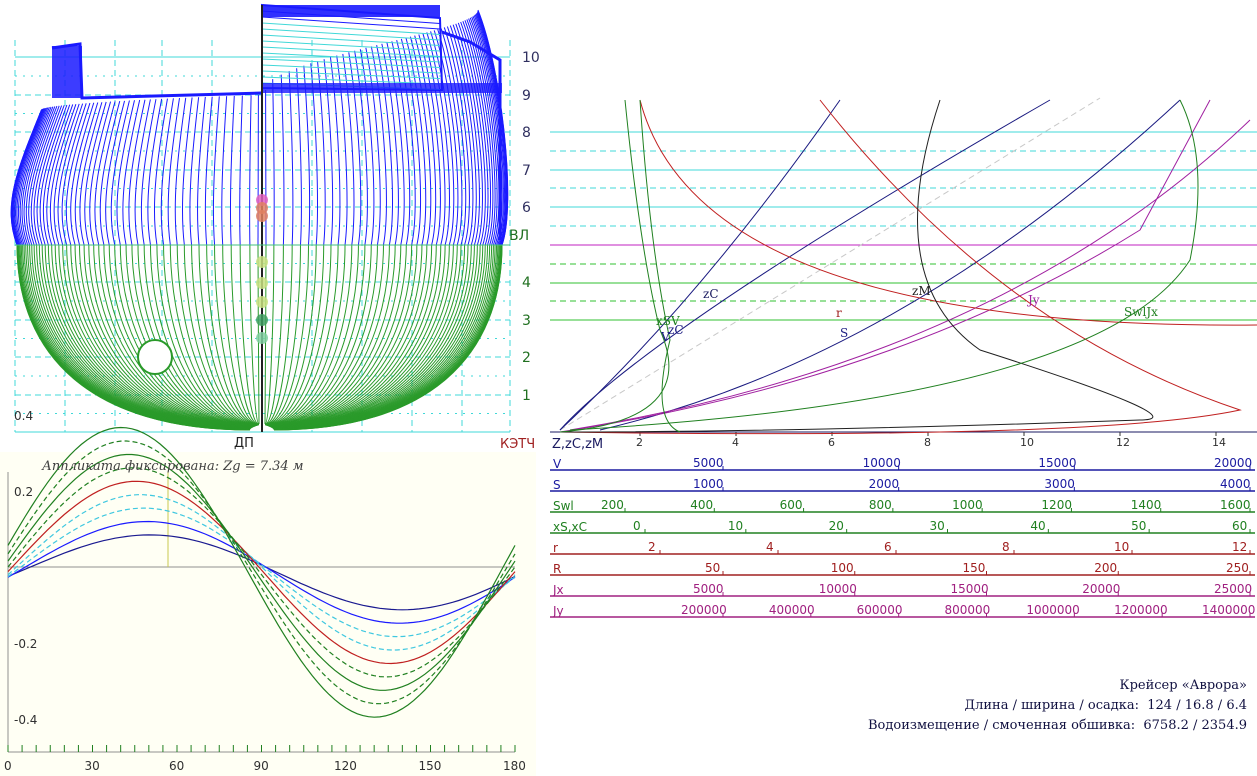 This screenshot has height=776, width=1257. Describe the element at coordinates (880, 610) in the screenshot. I see `scale-tick-label: 600000` at that location.